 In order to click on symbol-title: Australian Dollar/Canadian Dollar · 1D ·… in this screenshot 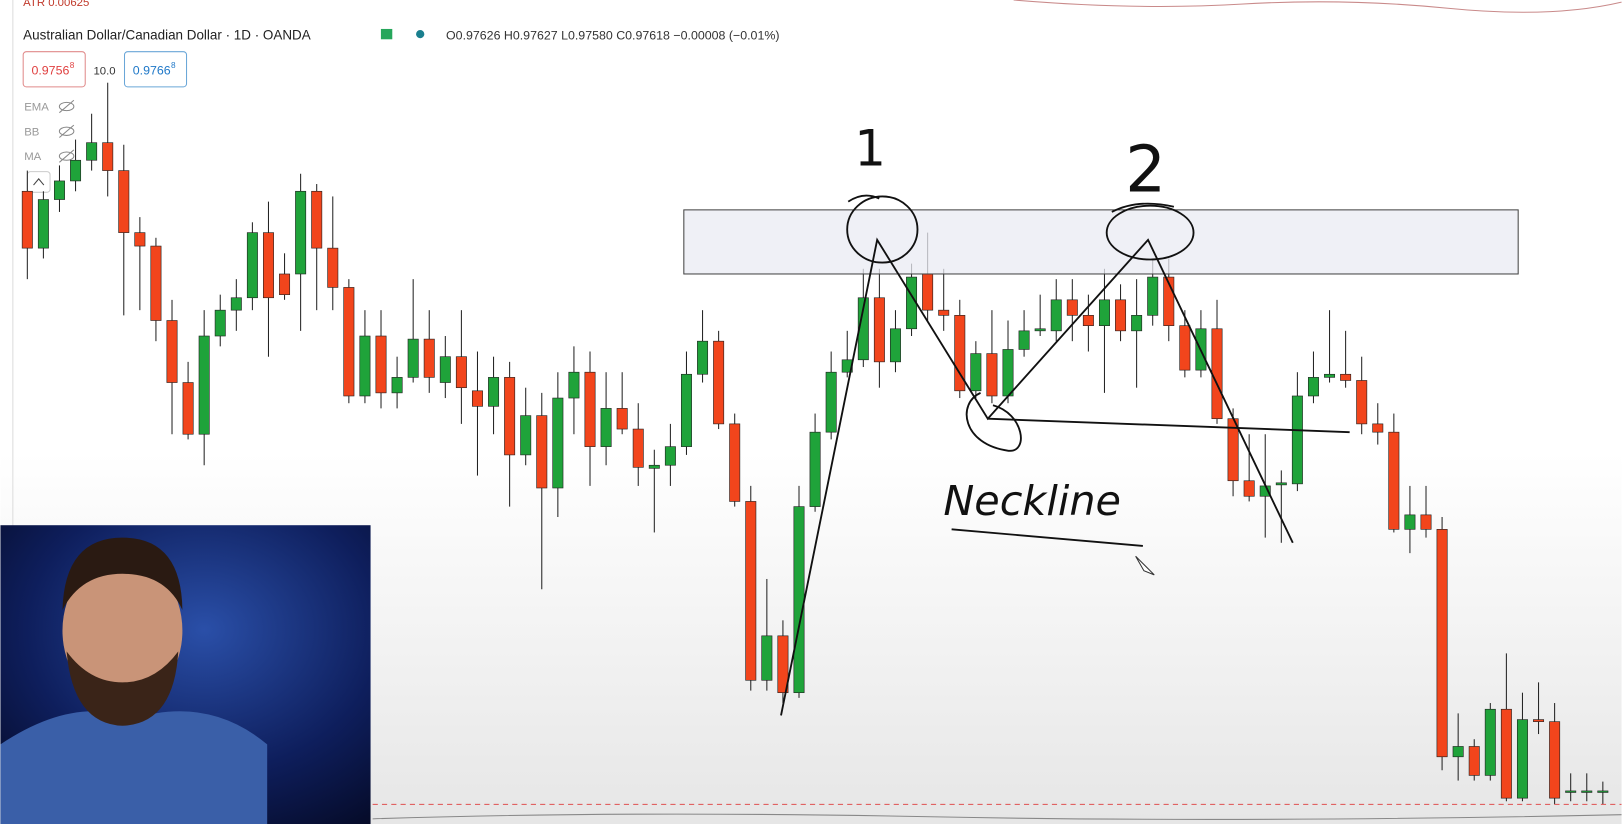, I will do `click(167, 34)`.